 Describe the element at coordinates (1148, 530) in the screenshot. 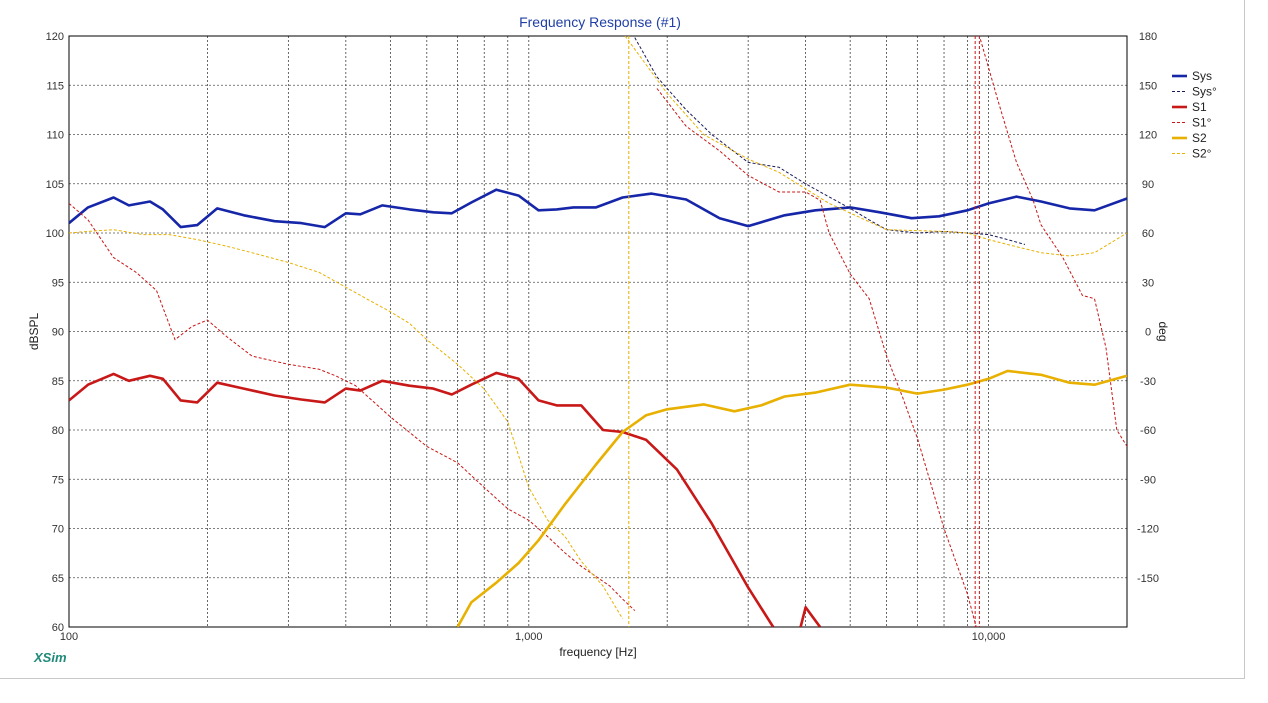

I see `y2-tick-label: -120` at that location.